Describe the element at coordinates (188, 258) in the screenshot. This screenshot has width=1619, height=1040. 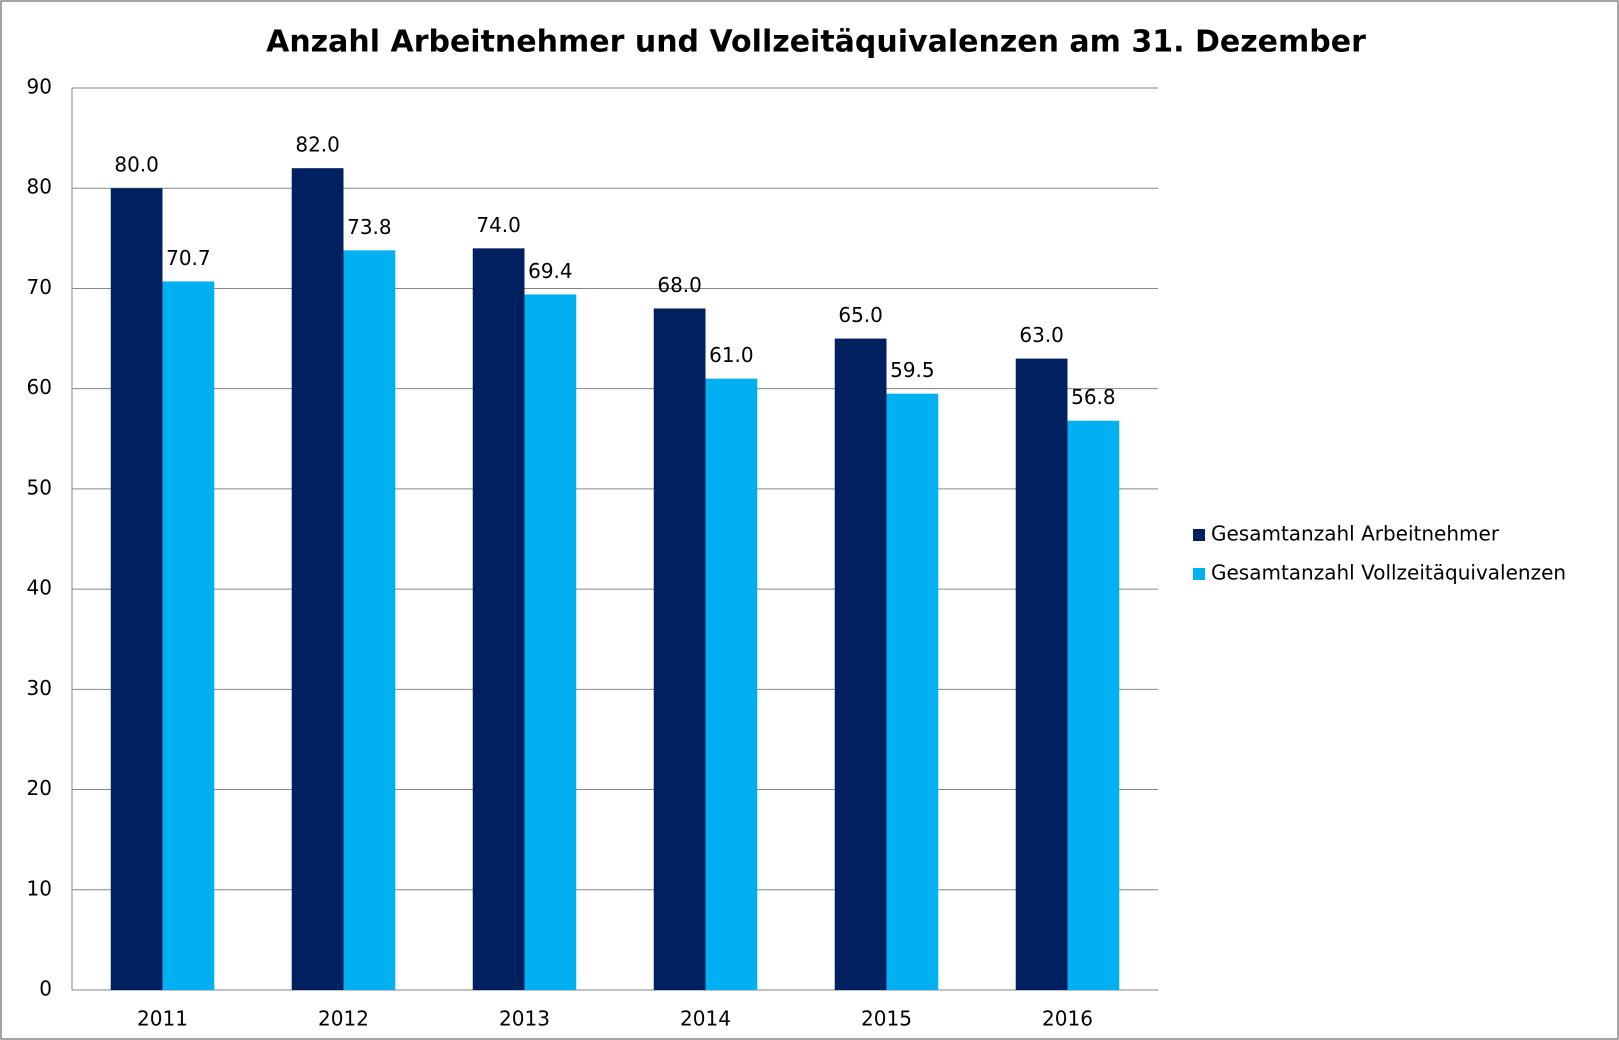
I see `data-label: 70.7` at that location.